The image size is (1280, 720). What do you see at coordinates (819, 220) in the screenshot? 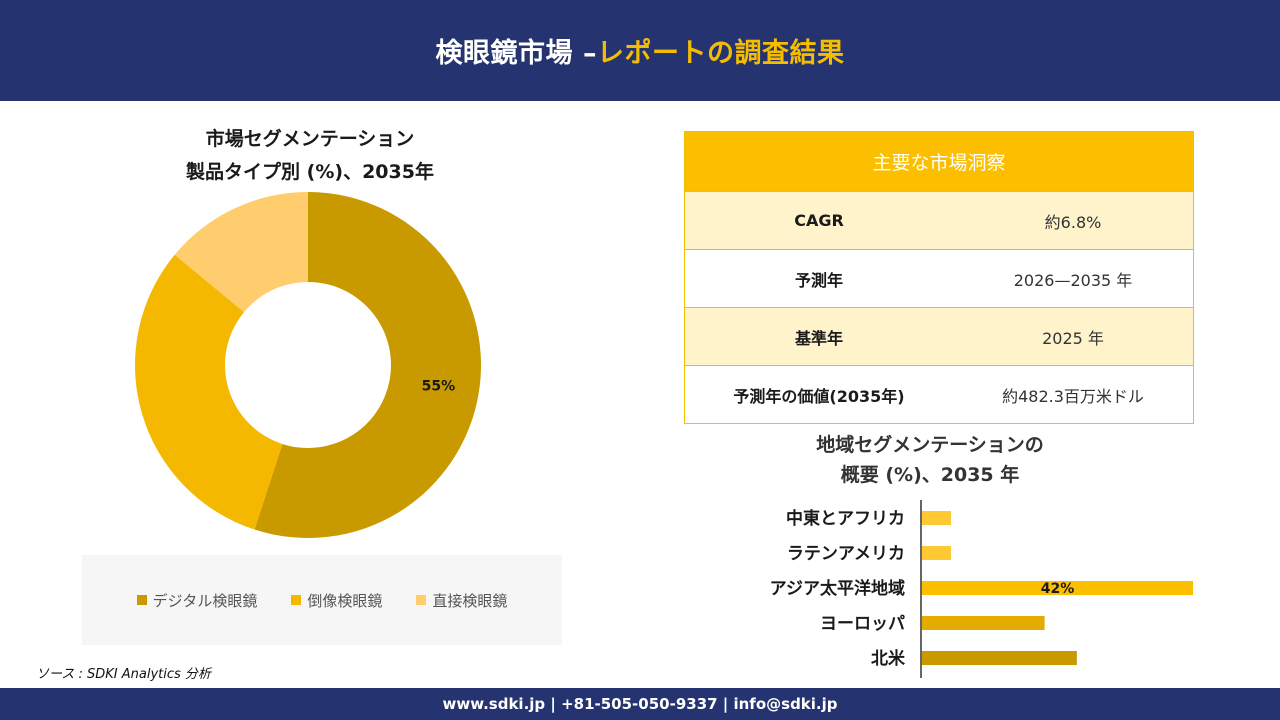
I see `insights-label: CAGR` at bounding box center [819, 220].